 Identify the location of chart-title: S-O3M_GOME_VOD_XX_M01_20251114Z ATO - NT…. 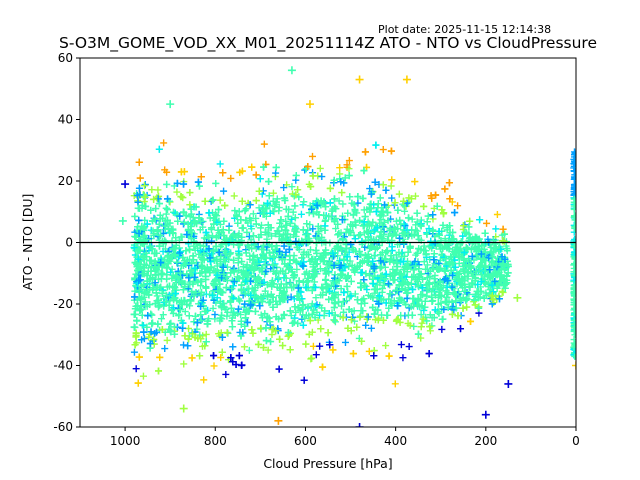
(327, 43).